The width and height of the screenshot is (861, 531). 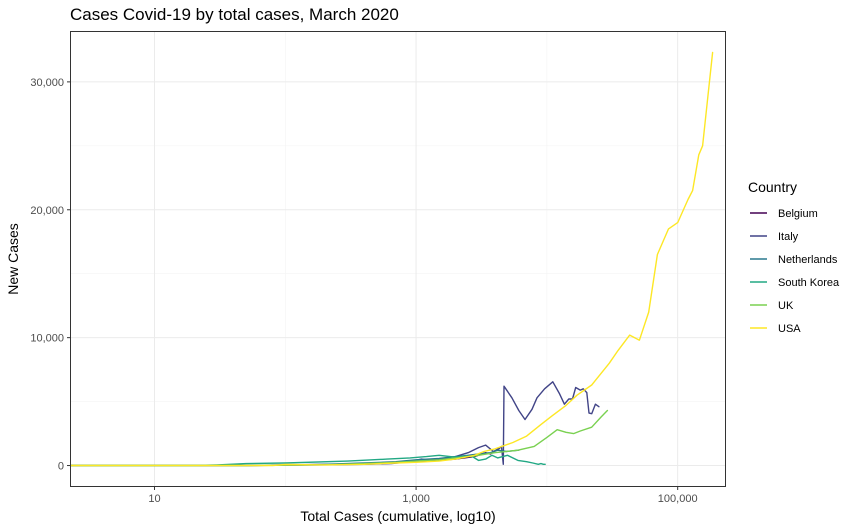 I want to click on y-tick-label: 0, so click(x=61, y=467).